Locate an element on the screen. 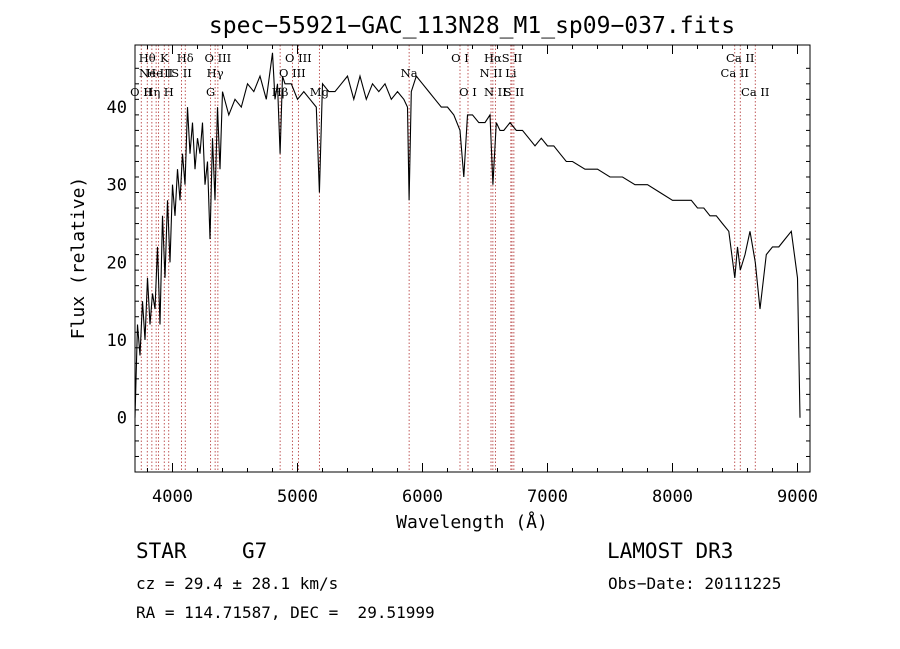  y-axis-label: Flux (relative) is located at coordinates (78, 258).